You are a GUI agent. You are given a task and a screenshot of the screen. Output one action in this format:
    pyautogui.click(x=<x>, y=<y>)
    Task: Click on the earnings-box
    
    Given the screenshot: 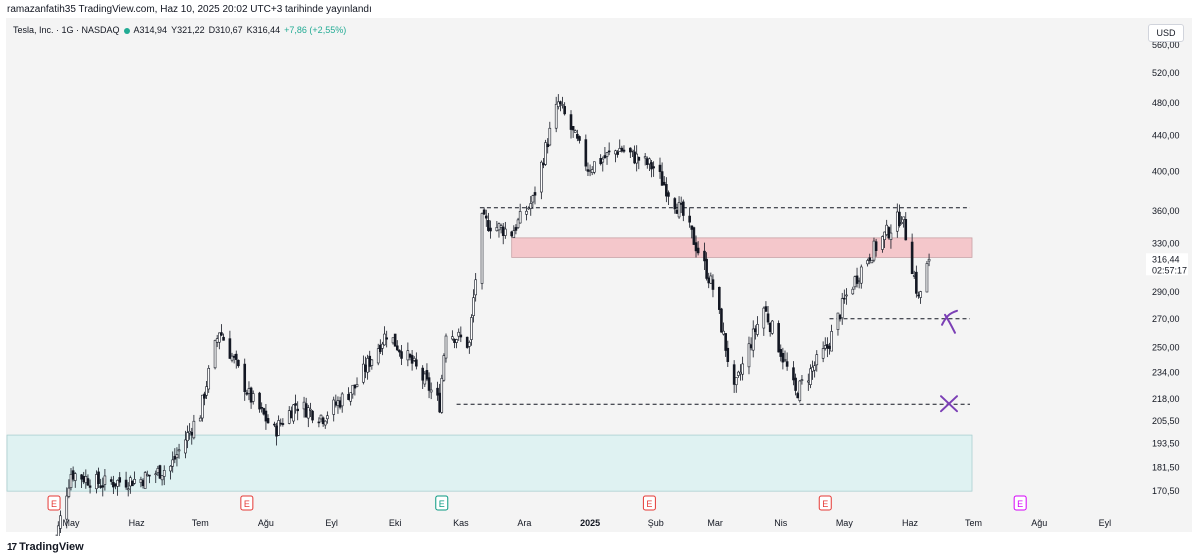 What is the action you would take?
    pyautogui.click(x=1020, y=503)
    